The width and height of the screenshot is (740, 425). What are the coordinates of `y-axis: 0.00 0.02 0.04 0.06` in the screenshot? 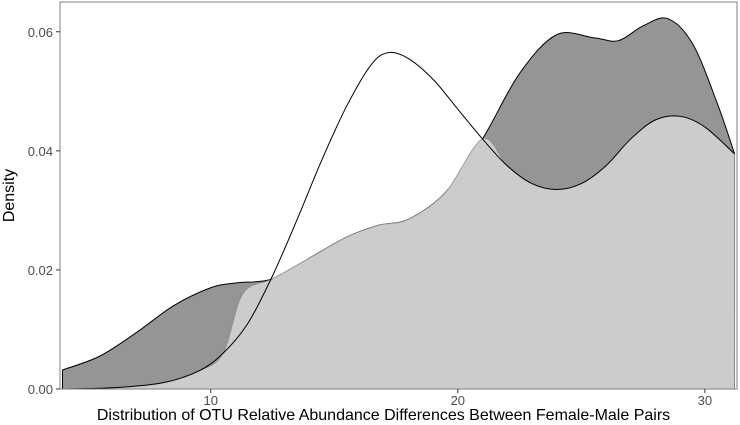 It's located at (44, 211).